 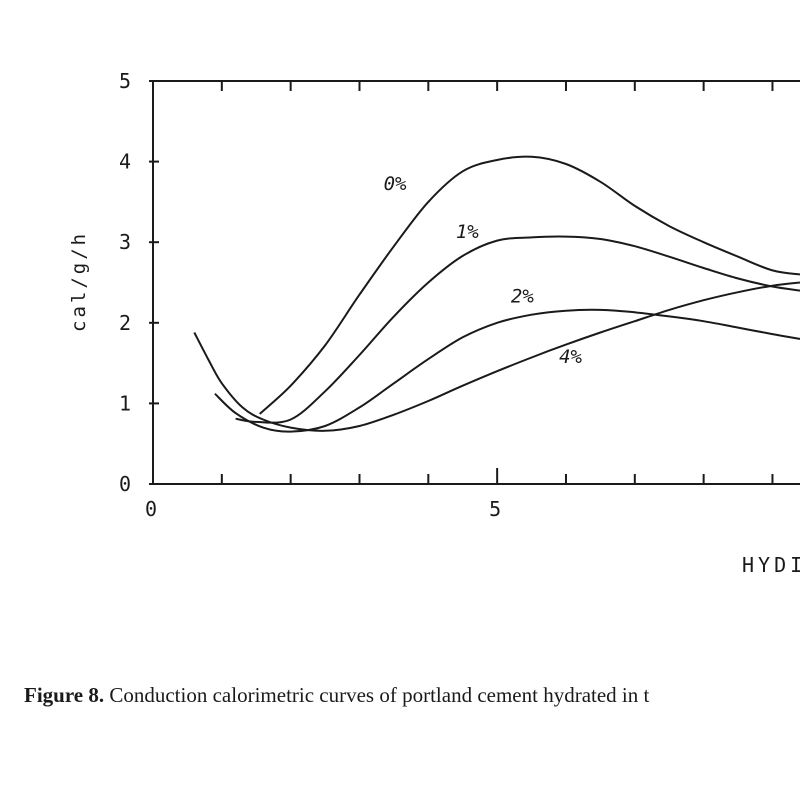 I want to click on x-tick-label: 5, so click(x=495, y=509).